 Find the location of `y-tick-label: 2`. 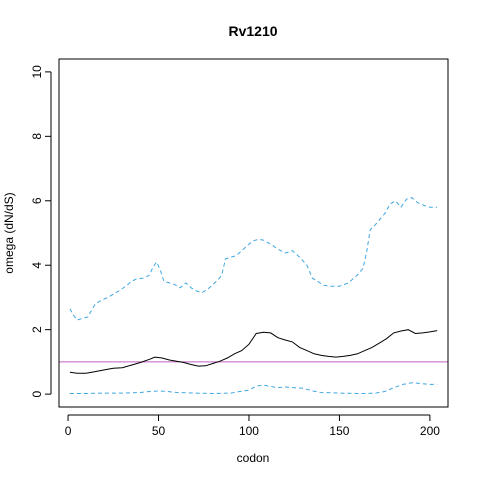

y-tick-label: 2 is located at coordinates (37, 329).